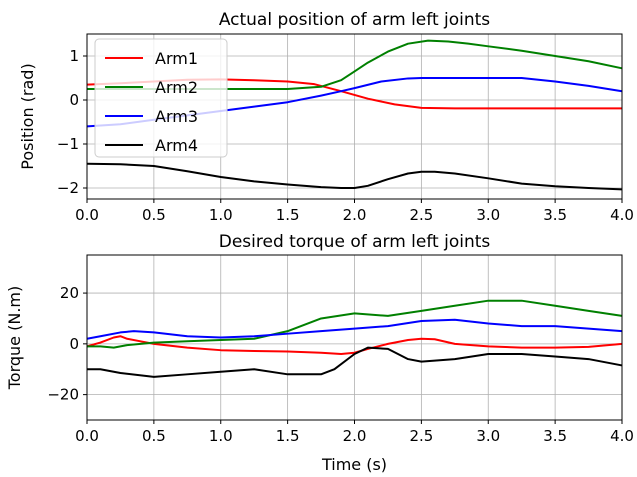 This screenshot has width=637, height=477. I want to click on torque-xtick-label: 1.5, so click(288, 436).